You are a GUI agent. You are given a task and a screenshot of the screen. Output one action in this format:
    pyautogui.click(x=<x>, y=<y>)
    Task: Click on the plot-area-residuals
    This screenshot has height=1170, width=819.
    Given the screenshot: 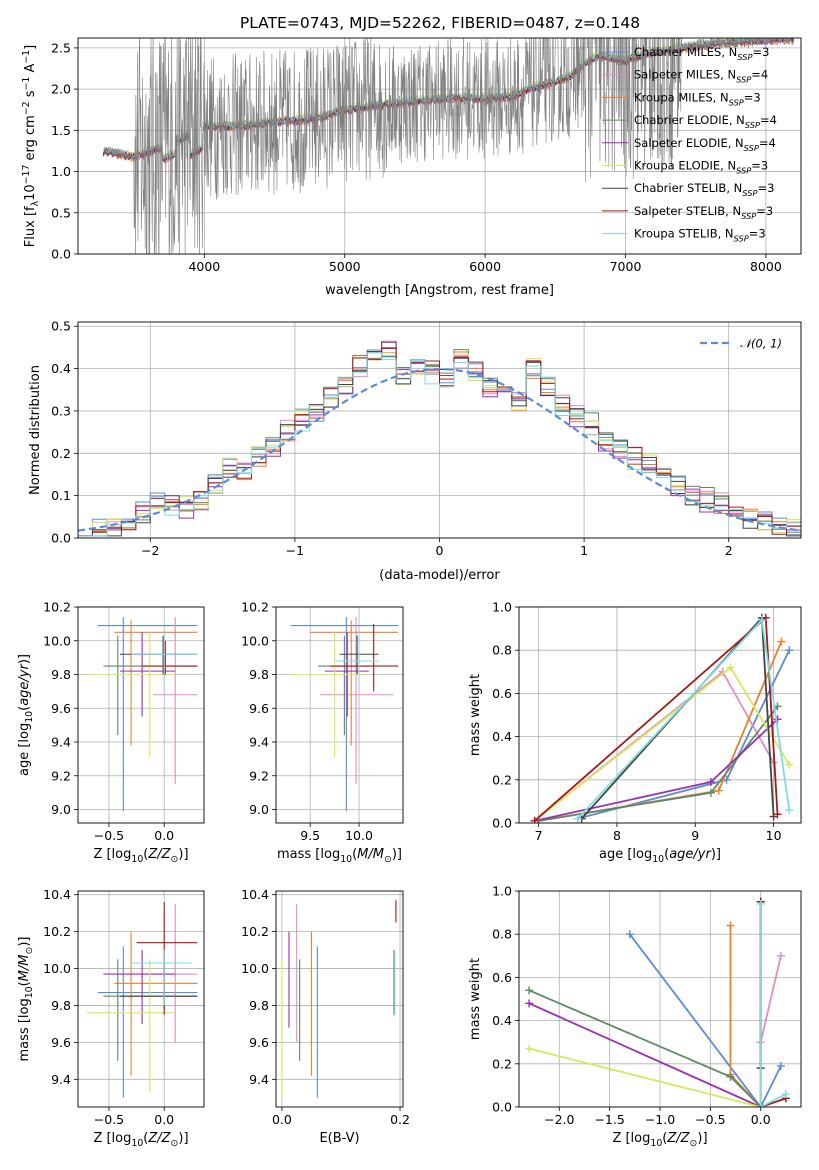 What is the action you would take?
    pyautogui.click(x=439, y=438)
    